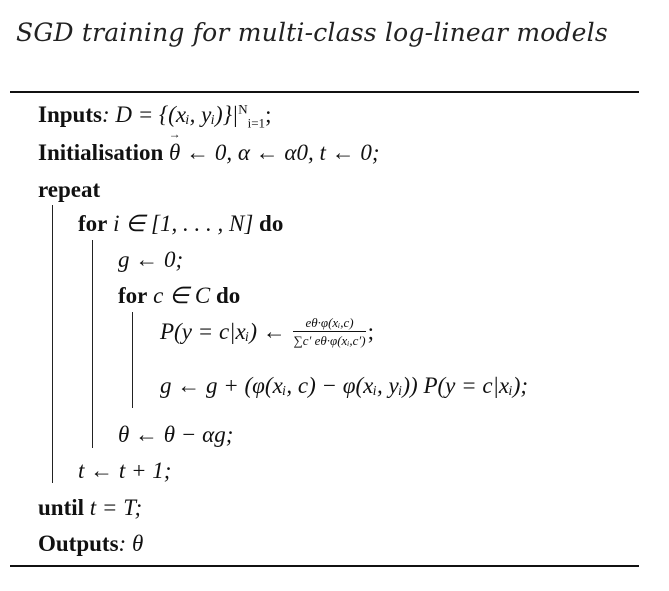  Describe the element at coordinates (268, 114) in the screenshot. I see `inputs-end: ;` at that location.